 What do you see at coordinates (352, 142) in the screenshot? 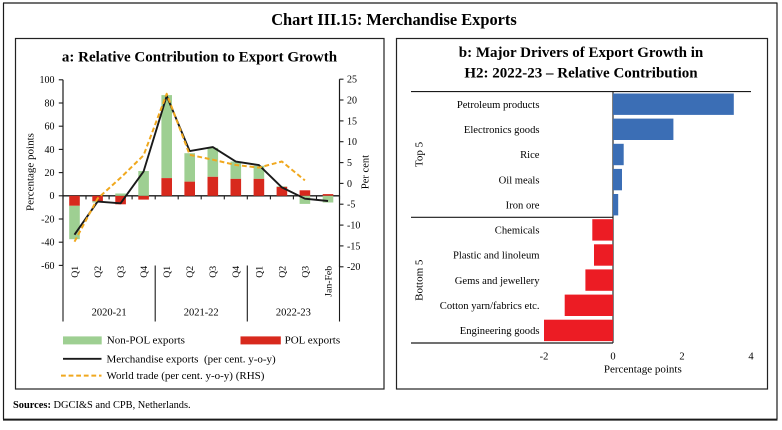
I see `svg-text: 10` at bounding box center [352, 142].